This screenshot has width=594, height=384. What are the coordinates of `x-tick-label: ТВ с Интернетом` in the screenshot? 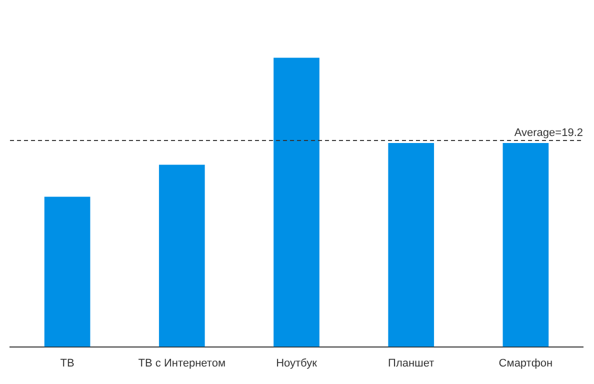 It's located at (182, 363).